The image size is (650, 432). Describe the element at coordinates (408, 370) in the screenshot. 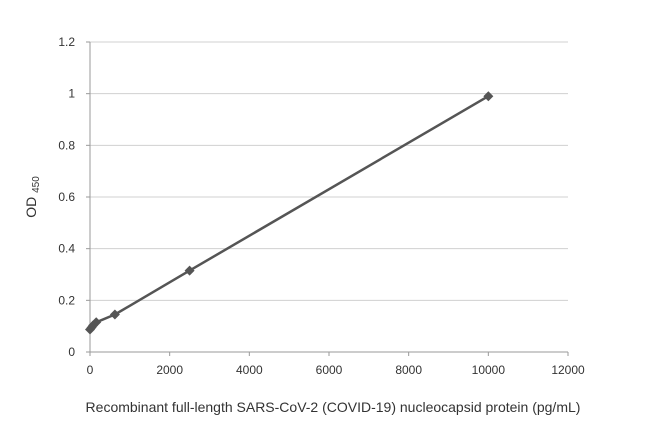

I see `x-tick-label: 8000` at that location.